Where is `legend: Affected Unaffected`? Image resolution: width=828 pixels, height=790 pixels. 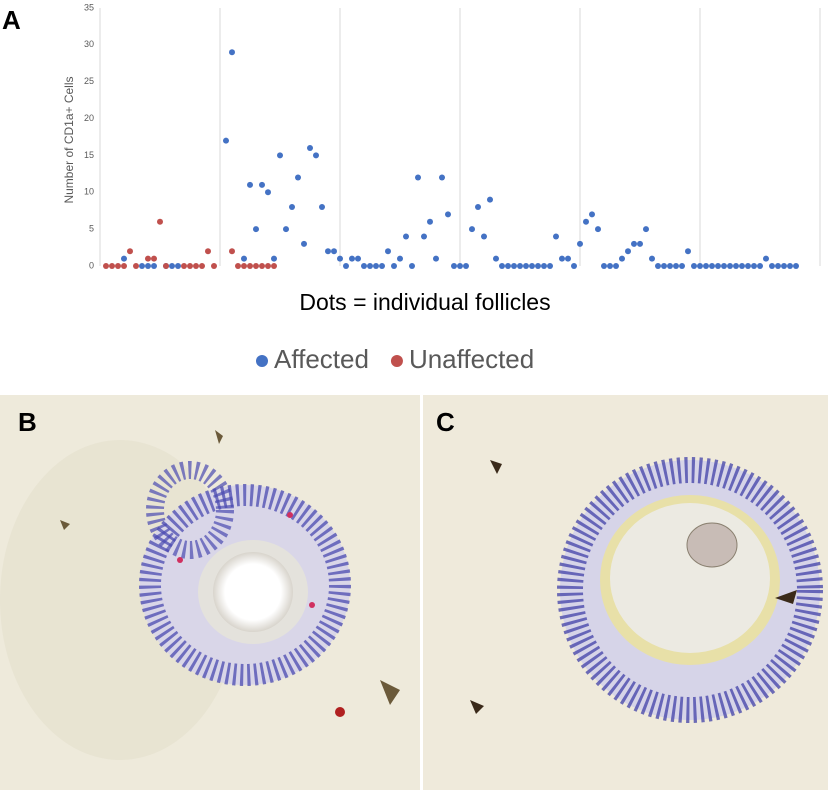
legend: Affected Unaffected is located at coordinates (395, 359).